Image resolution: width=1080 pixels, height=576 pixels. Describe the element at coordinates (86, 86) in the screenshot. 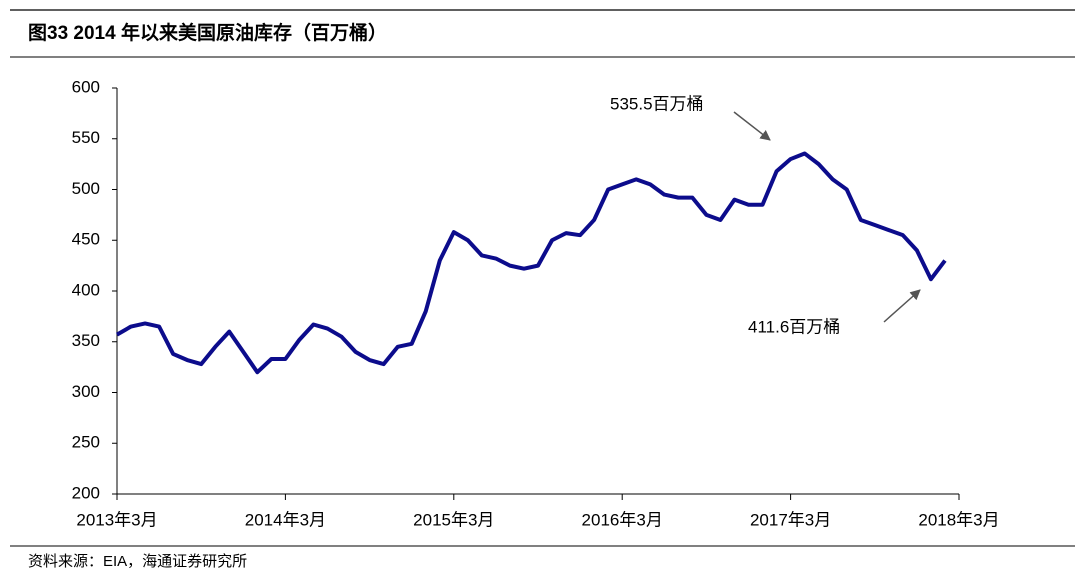

I see `y-tick-label: 600` at that location.